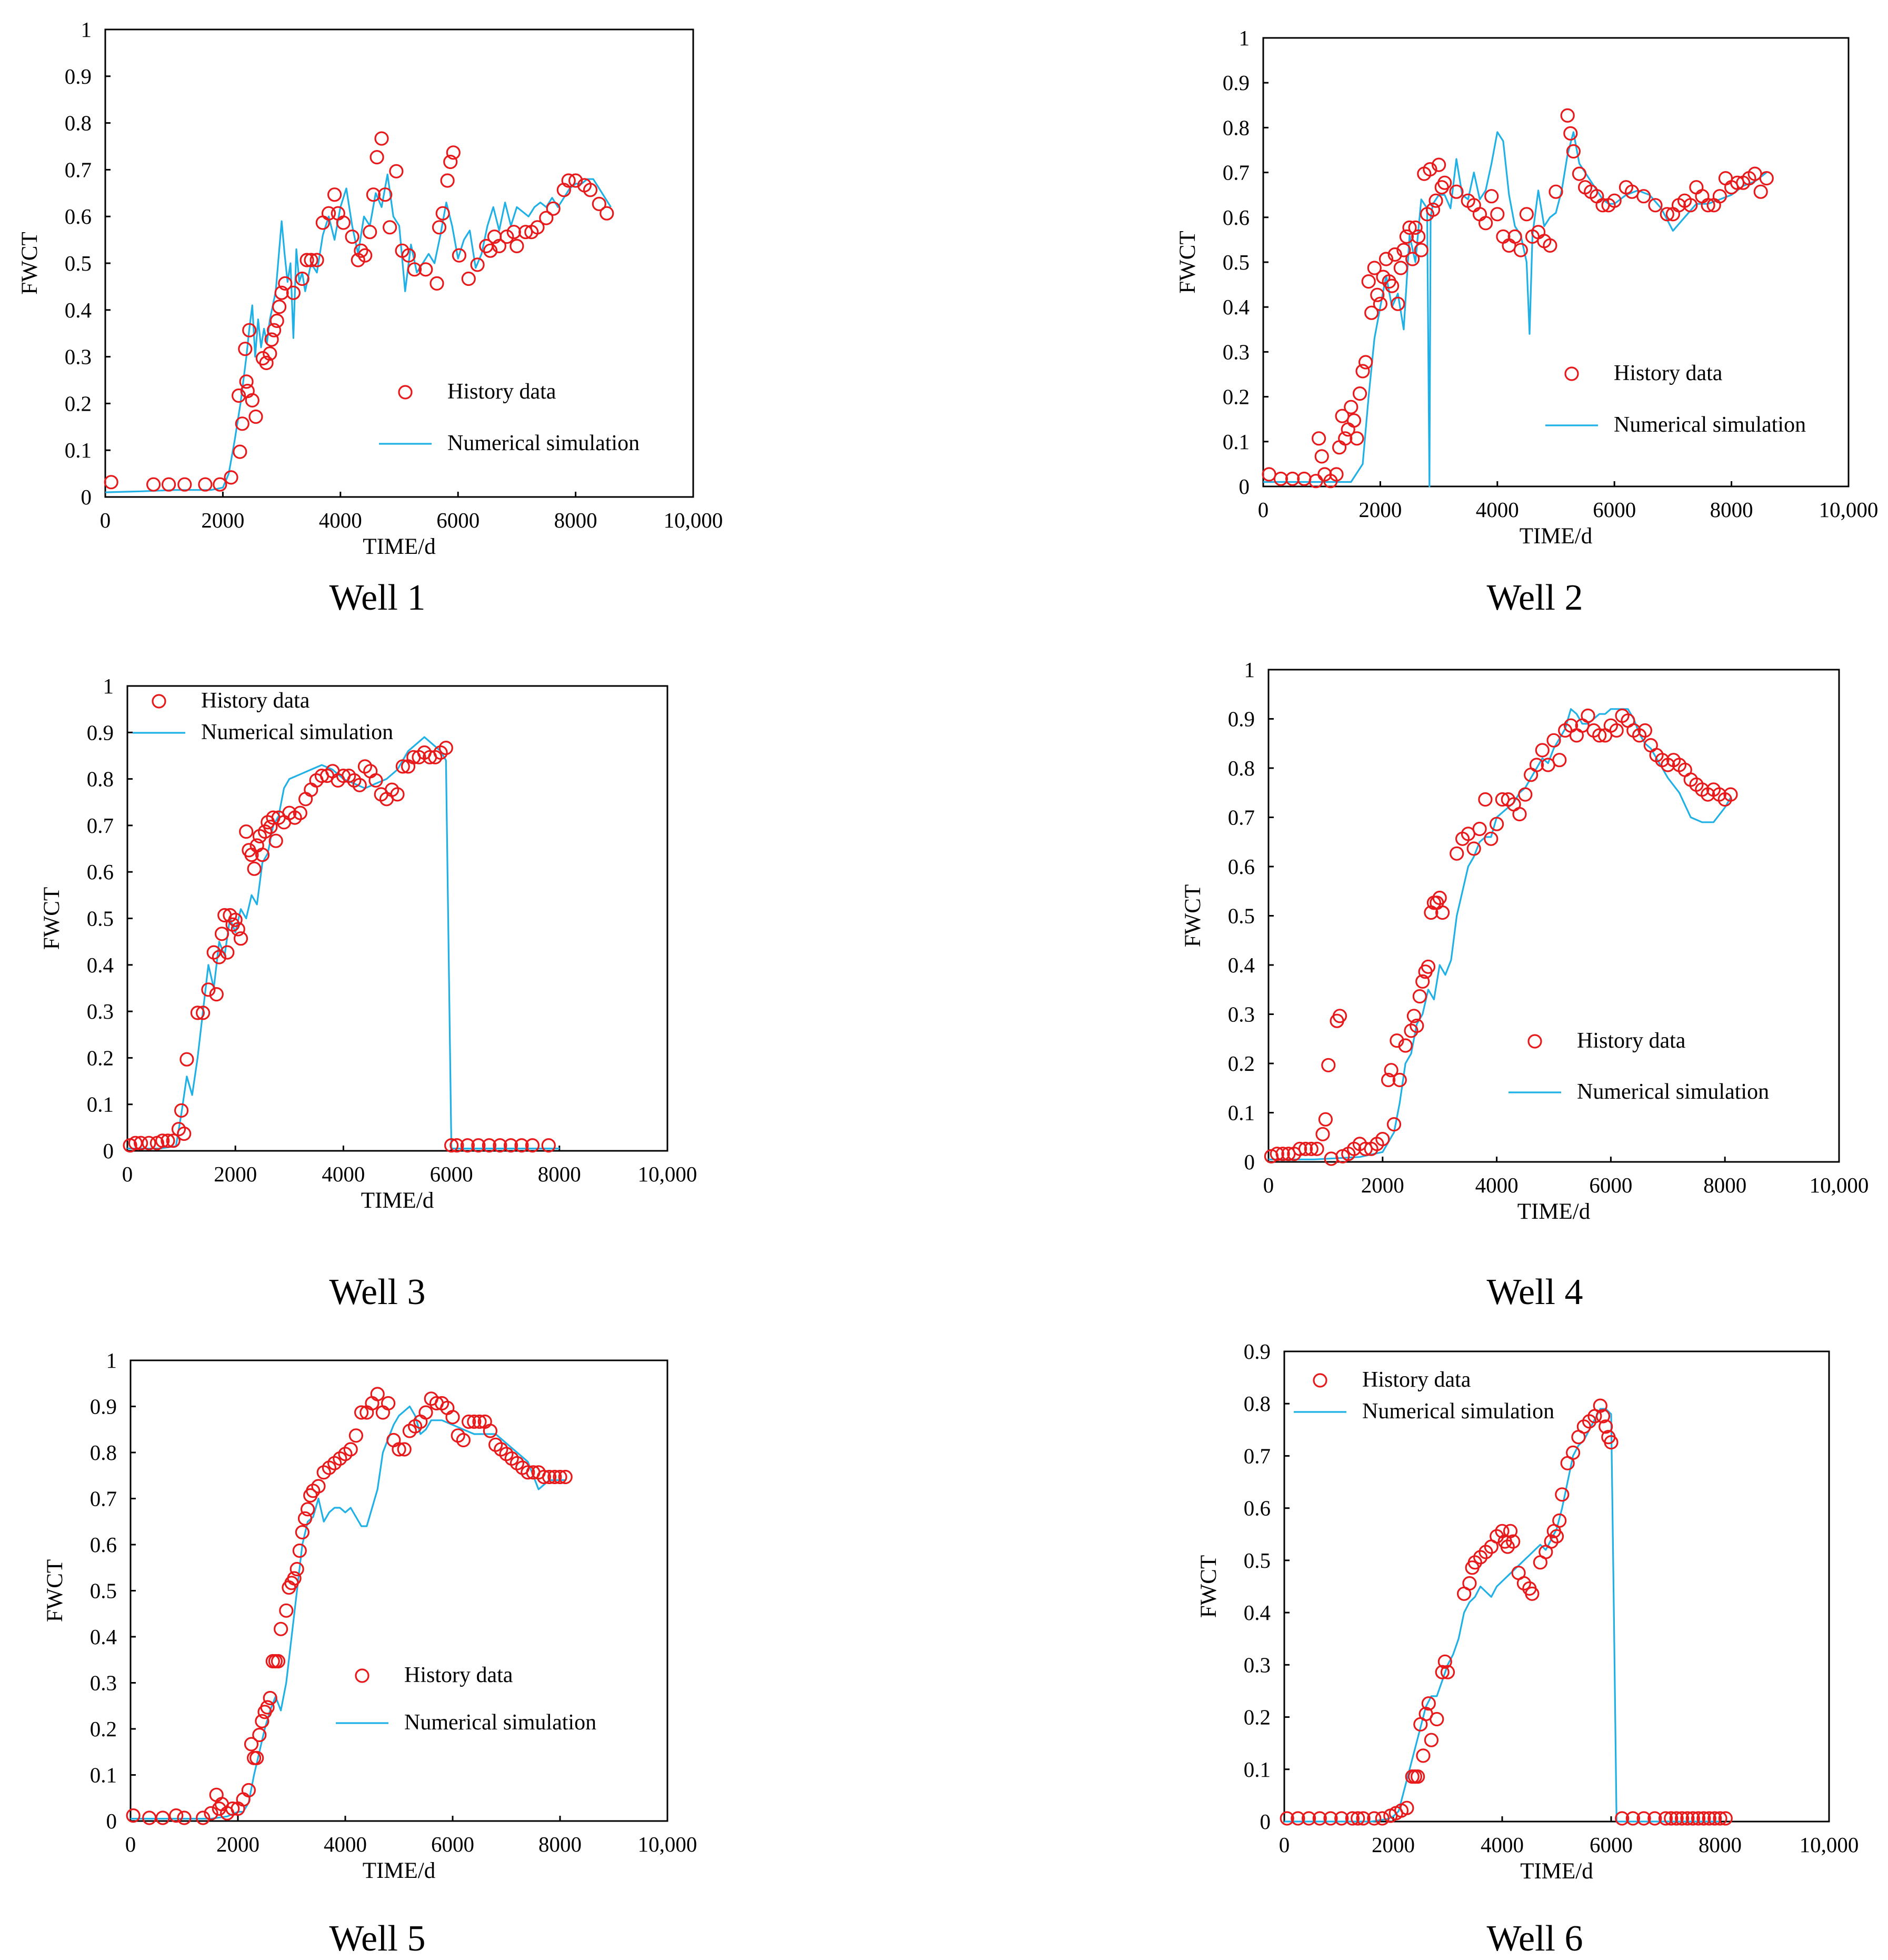  Describe the element at coordinates (451, 1174) in the screenshot. I see `x-tick-label: 6000` at that location.